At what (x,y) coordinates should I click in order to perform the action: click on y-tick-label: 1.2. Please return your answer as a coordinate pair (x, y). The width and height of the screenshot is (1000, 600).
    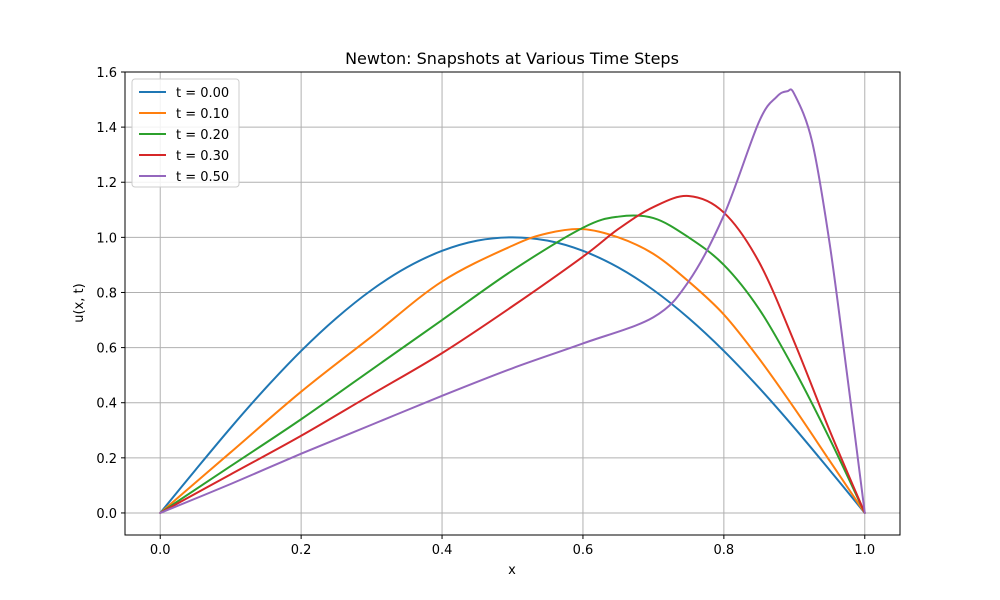
    Looking at the image, I should click on (106, 183).